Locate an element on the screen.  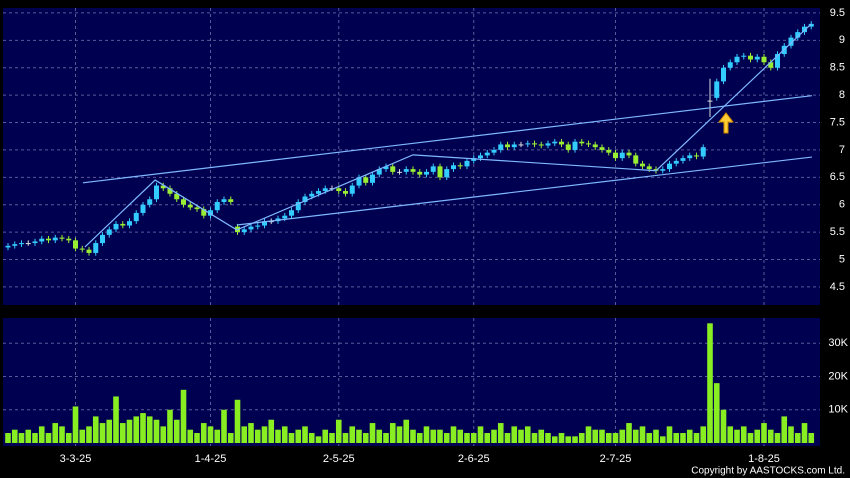
credit: Copyright by AASTOCKS.com Ltd. is located at coordinates (768, 471).